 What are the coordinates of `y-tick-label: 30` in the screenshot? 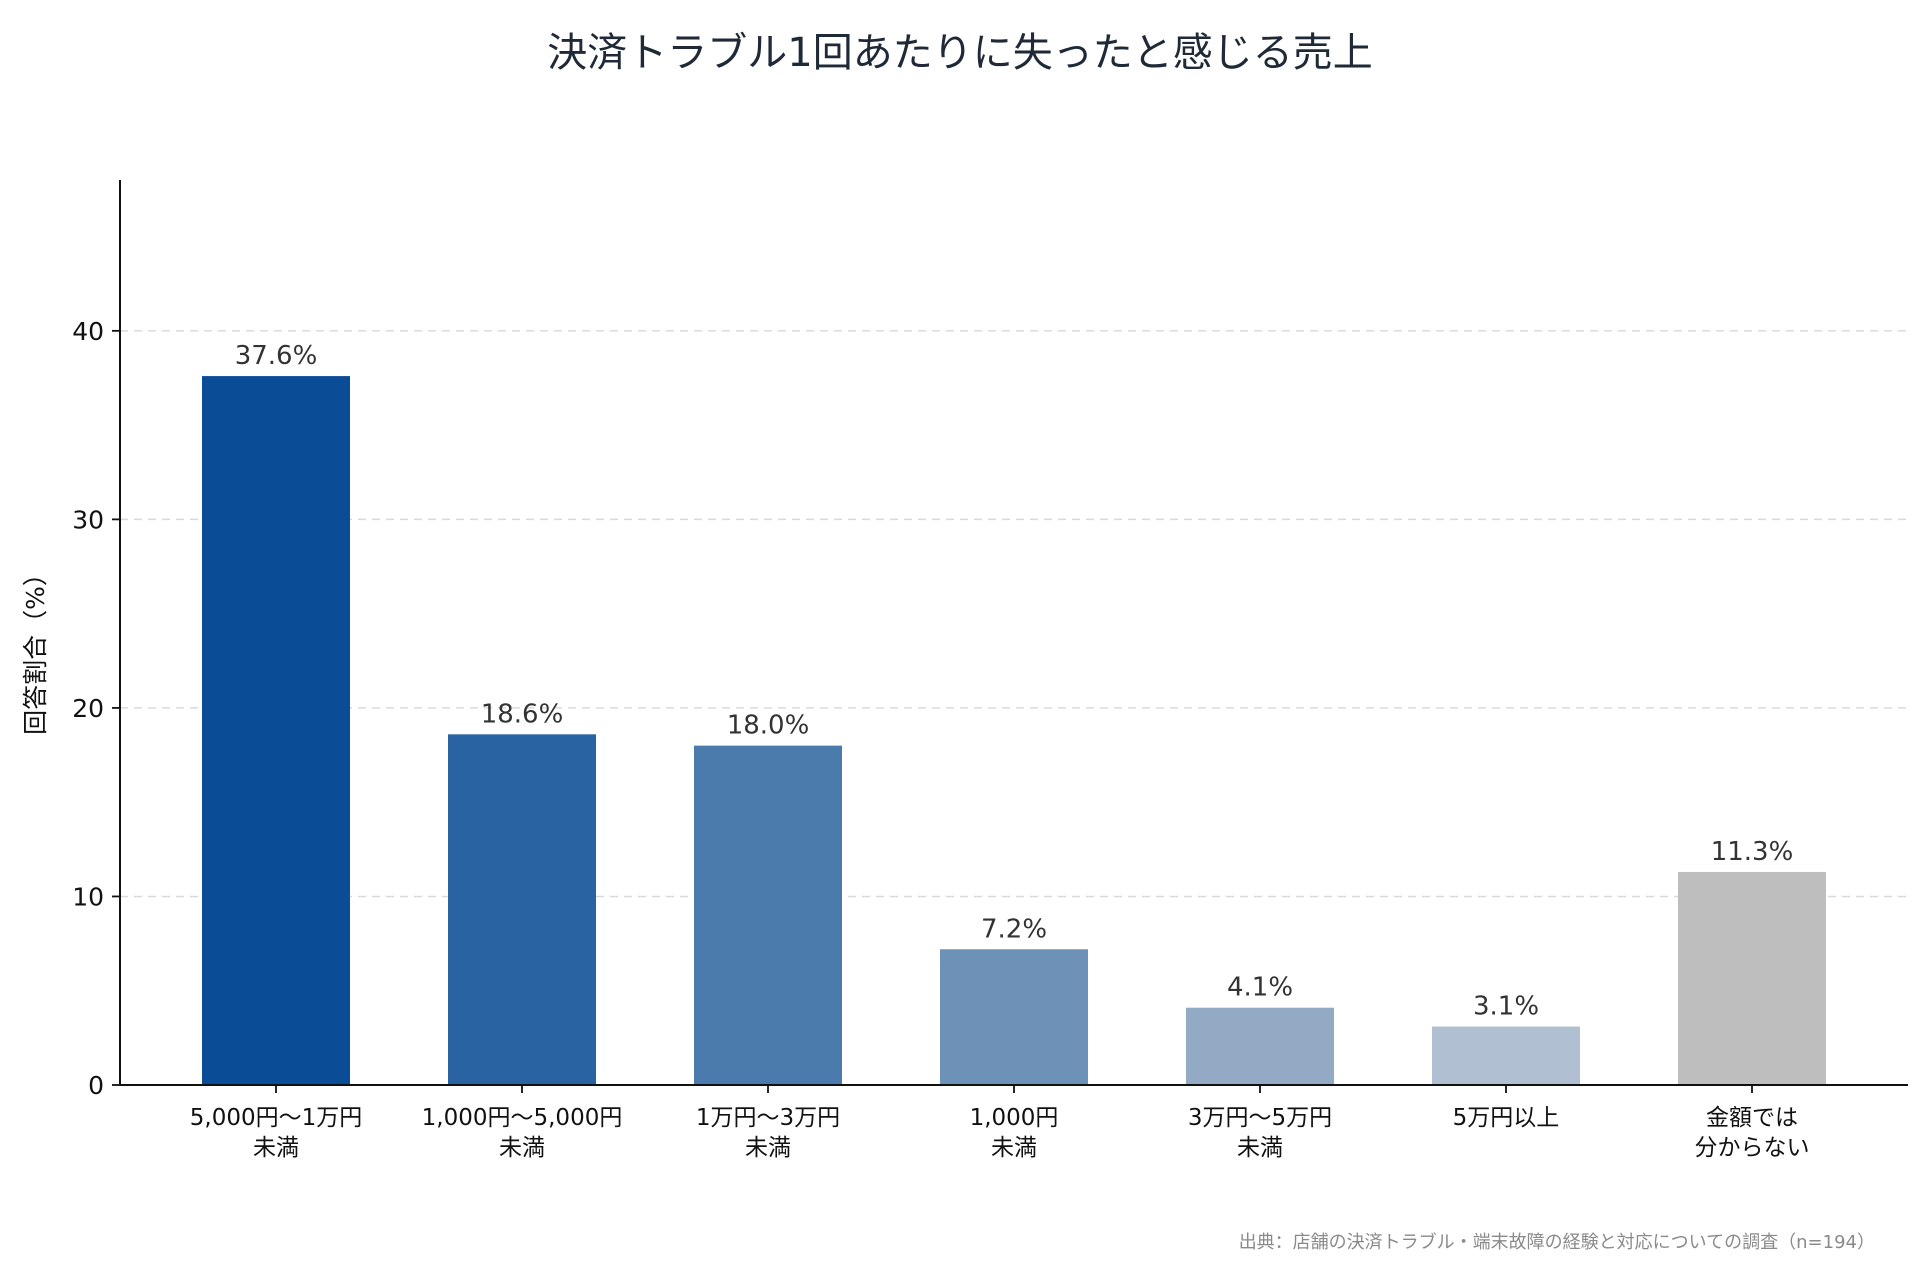 It's located at (88, 519).